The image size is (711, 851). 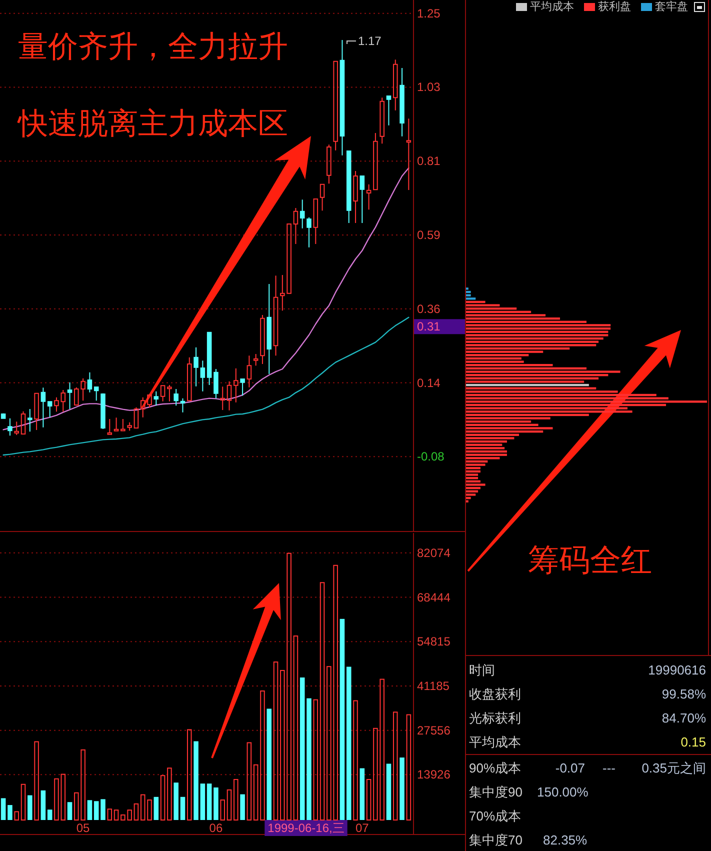 What do you see at coordinates (216, 828) in the screenshot?
I see `x-tick-label: 06` at bounding box center [216, 828].